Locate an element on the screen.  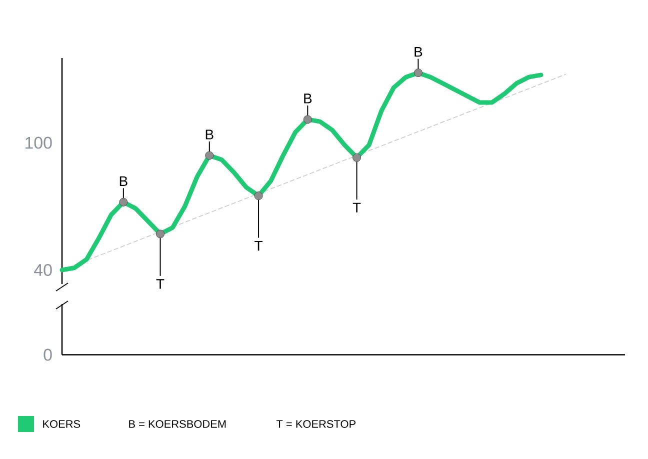
text: T = KOERSTOP is located at coordinates (316, 424).